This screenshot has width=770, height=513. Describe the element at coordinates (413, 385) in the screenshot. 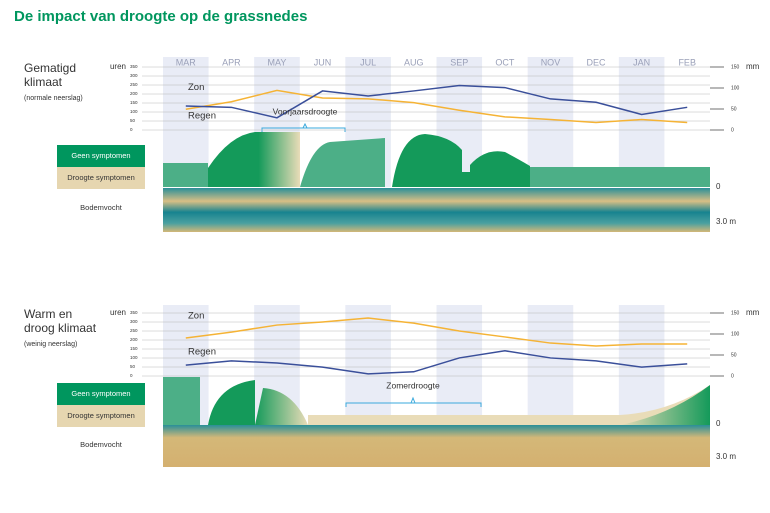

I see `annotation: Zomerdroogte` at that location.